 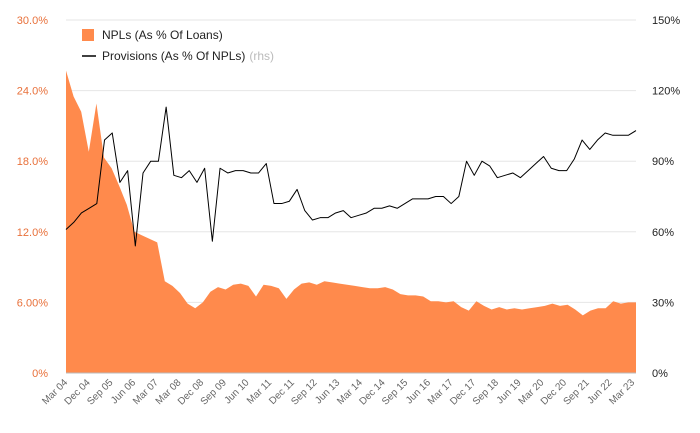 I want to click on legend-label-provisions-main: Provisions (As % Of NPLs), so click(x=173, y=56).